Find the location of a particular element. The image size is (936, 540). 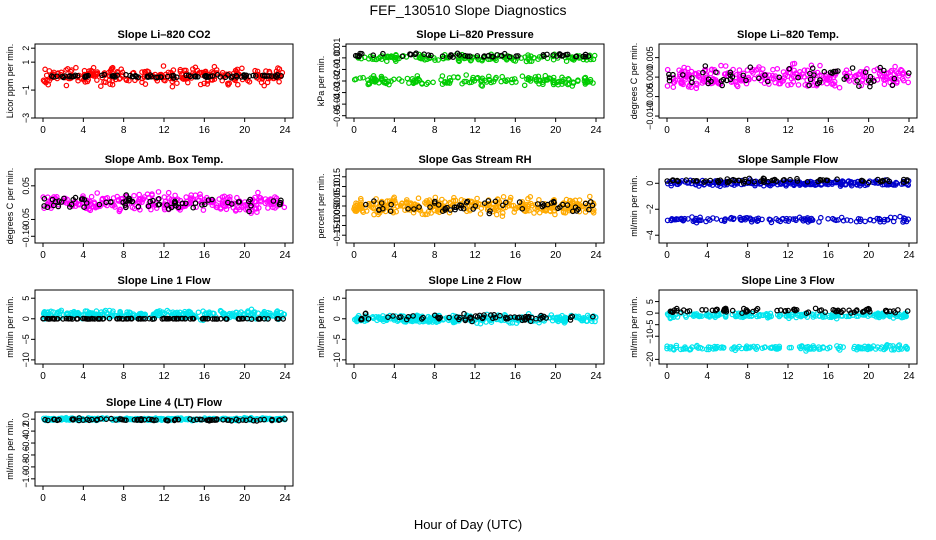

x-tick-label: 0 is located at coordinates (43, 255).